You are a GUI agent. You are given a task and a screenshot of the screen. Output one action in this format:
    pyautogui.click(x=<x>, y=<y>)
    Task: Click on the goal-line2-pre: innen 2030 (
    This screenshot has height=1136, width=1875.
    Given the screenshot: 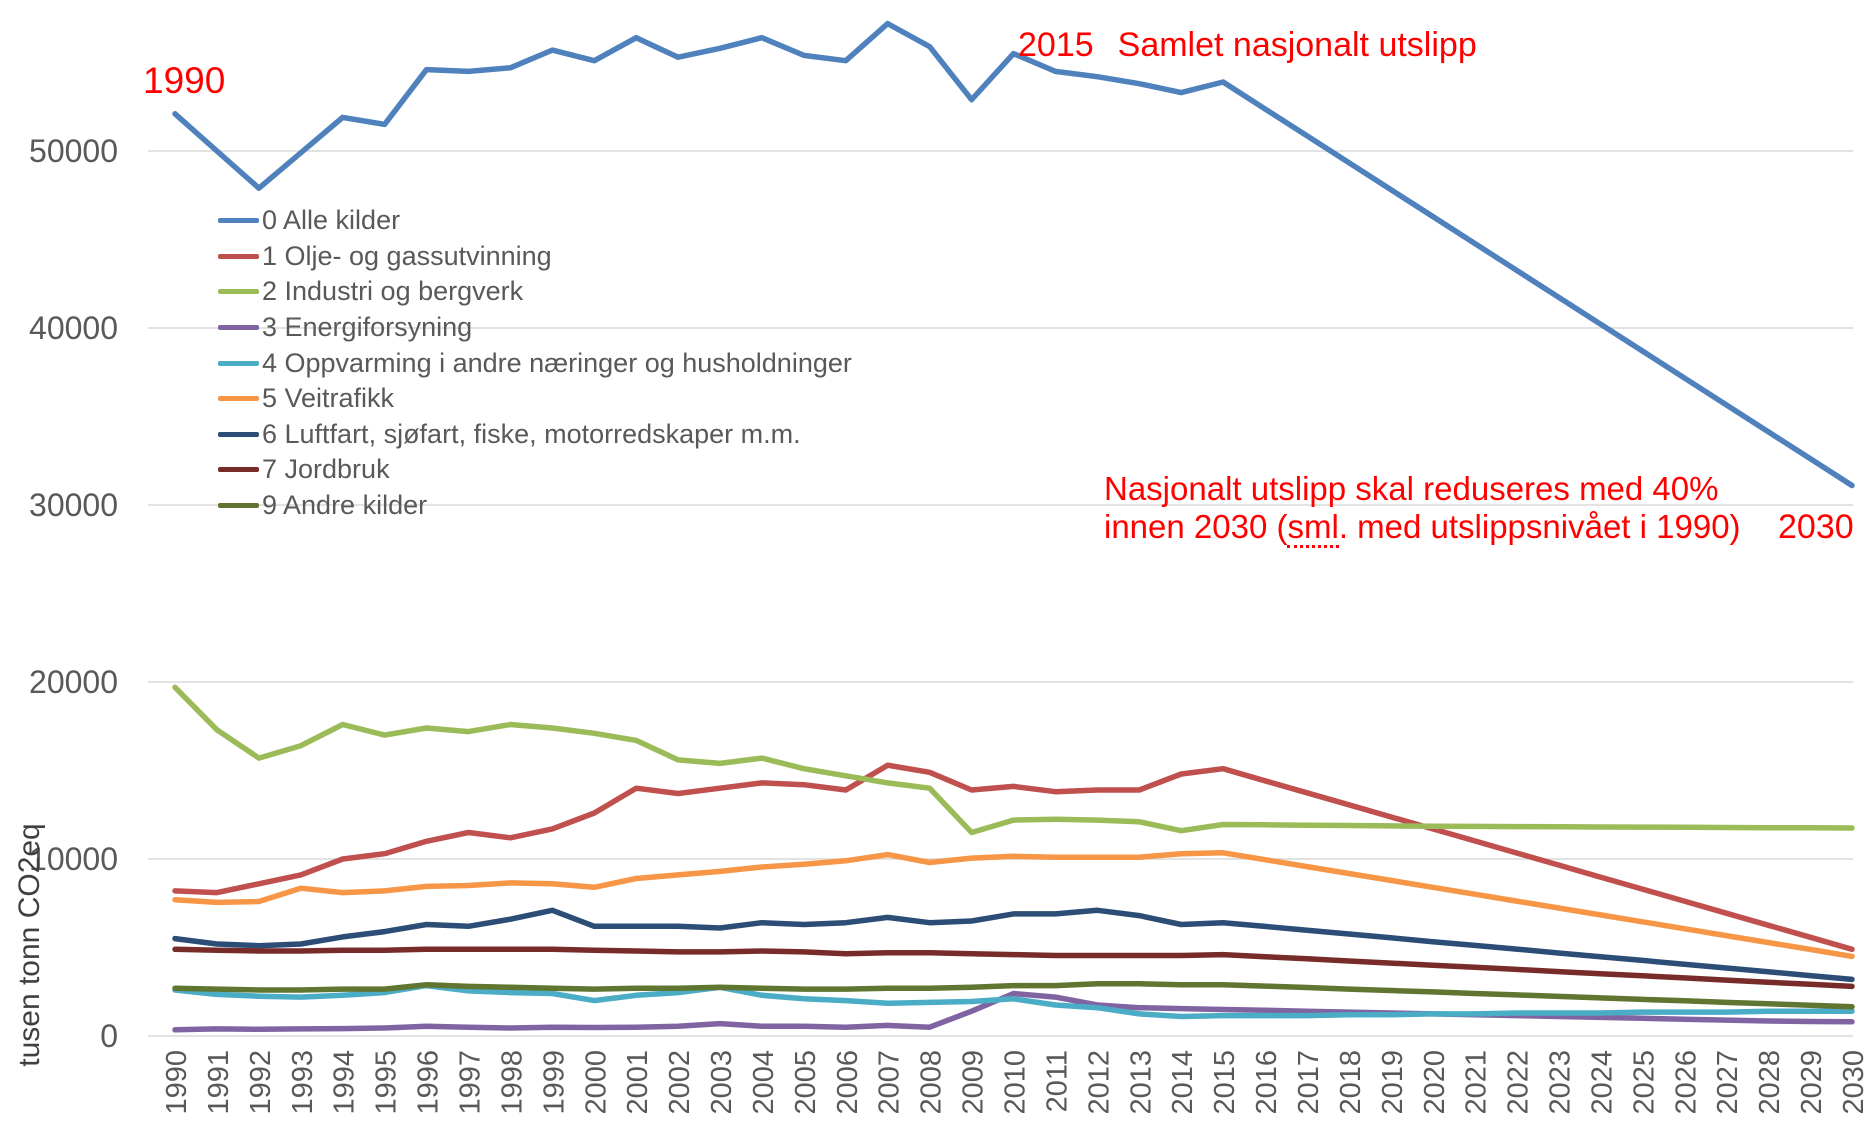 What is the action you would take?
    pyautogui.click(x=1196, y=526)
    